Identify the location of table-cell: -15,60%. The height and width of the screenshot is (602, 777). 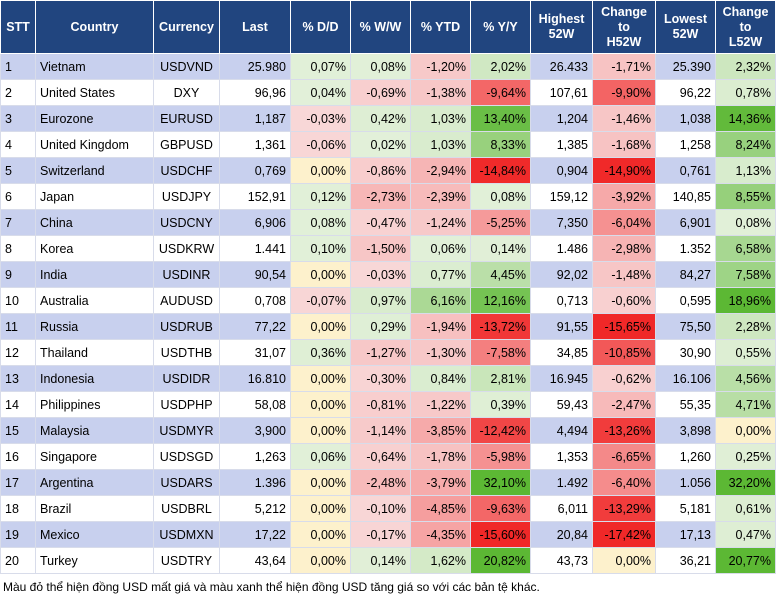
(500, 534).